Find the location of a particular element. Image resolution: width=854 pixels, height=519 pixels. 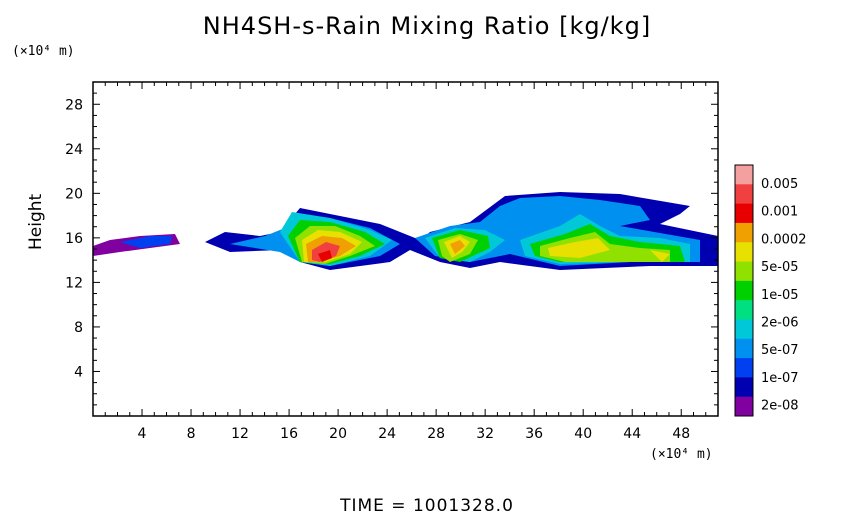

y-tick-label: 28 is located at coordinates (74, 105).